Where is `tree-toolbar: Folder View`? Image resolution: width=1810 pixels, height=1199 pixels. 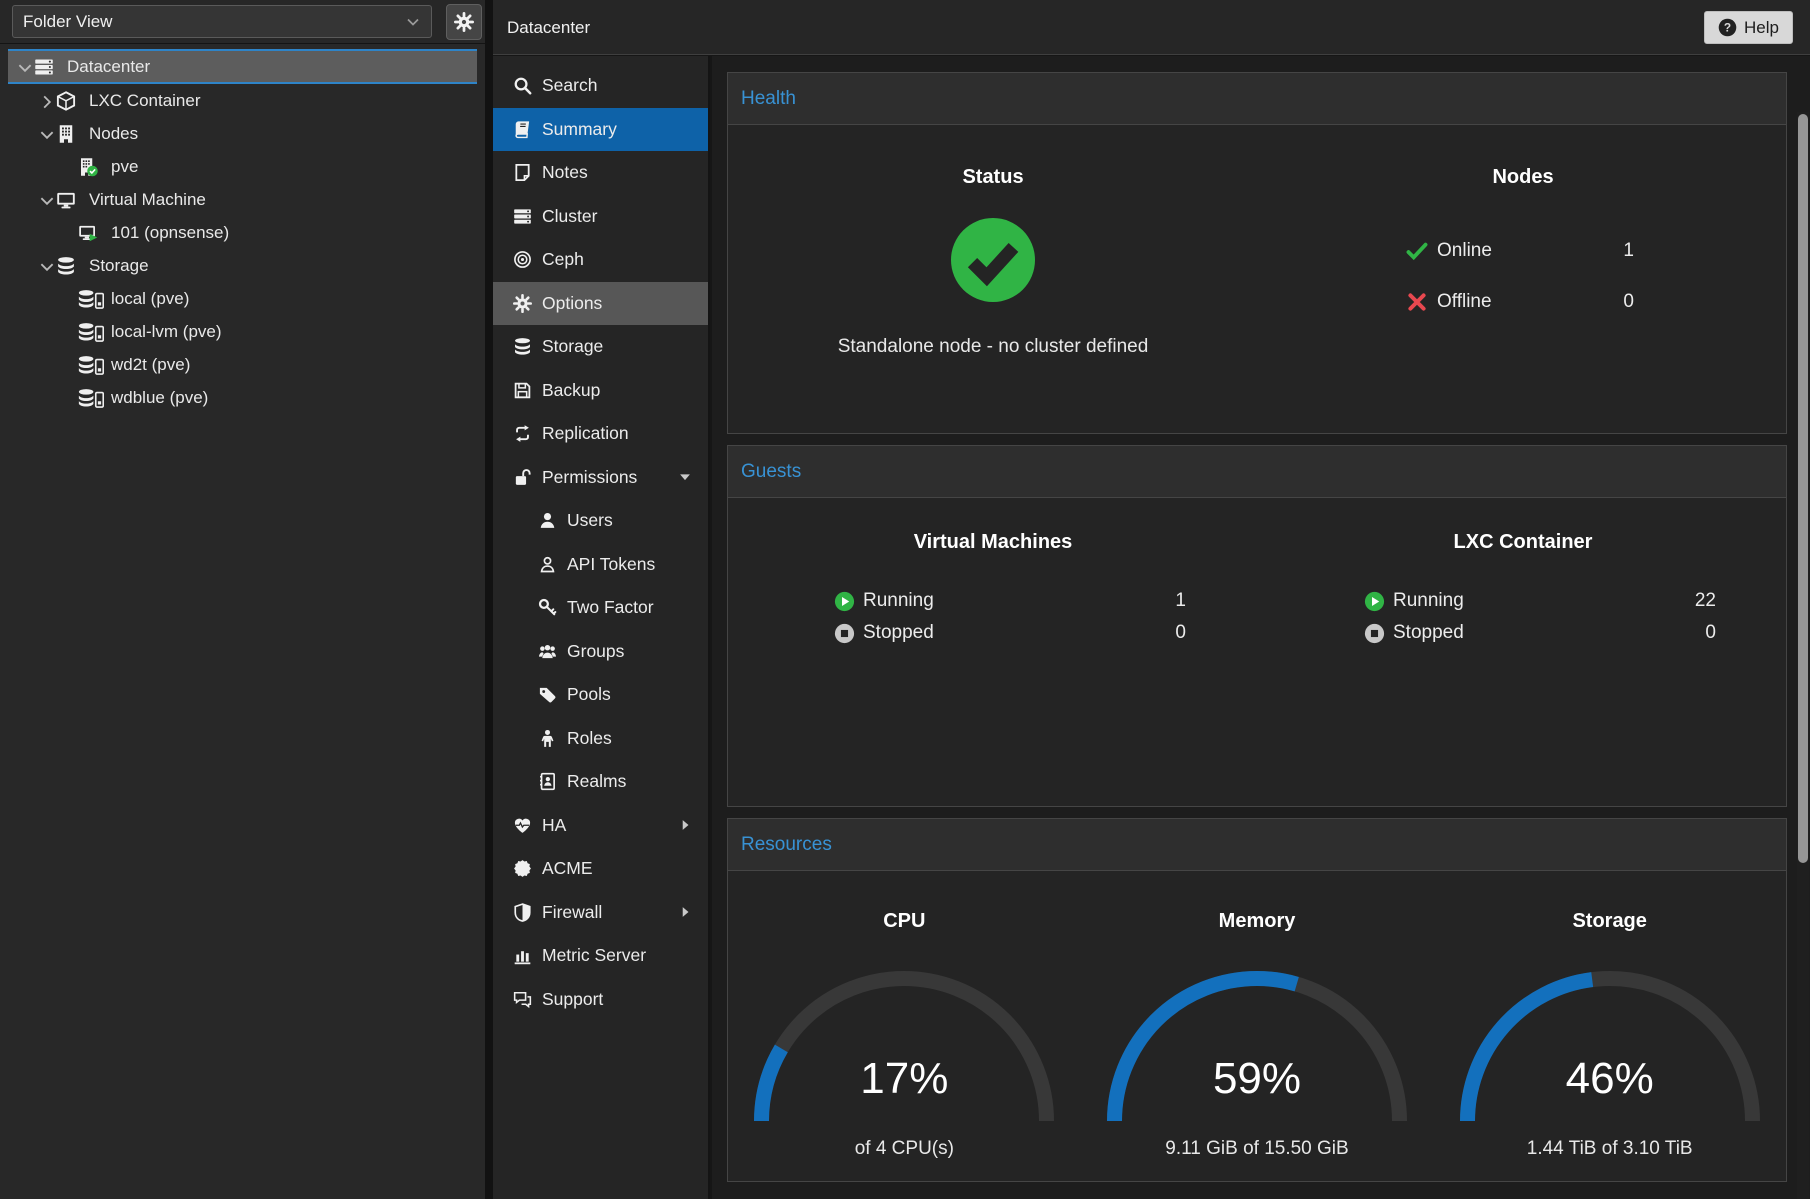
tree-toolbar: Folder View is located at coordinates (242, 22).